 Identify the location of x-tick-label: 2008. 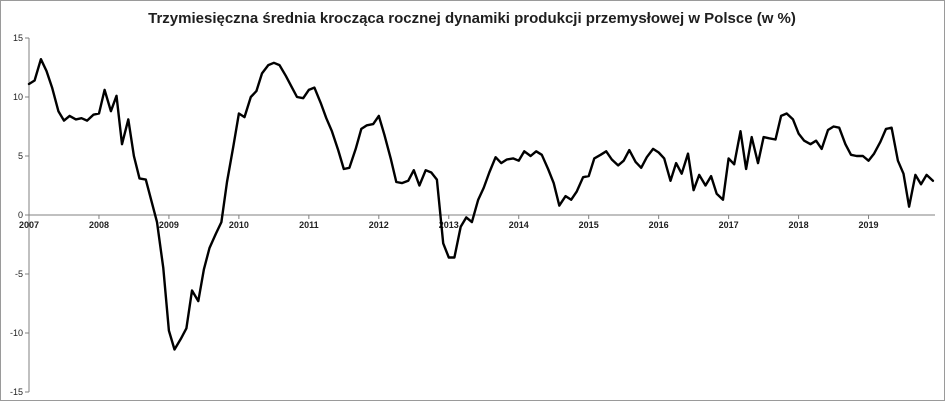
(99, 225).